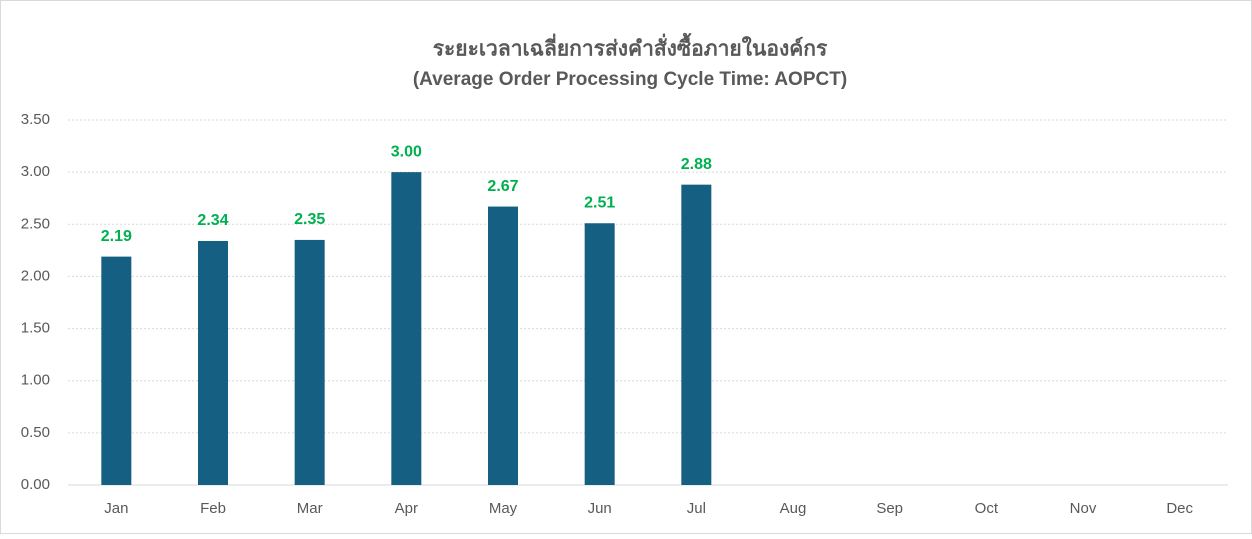  What do you see at coordinates (793, 508) in the screenshot?
I see `x-tick-label: Aug` at bounding box center [793, 508].